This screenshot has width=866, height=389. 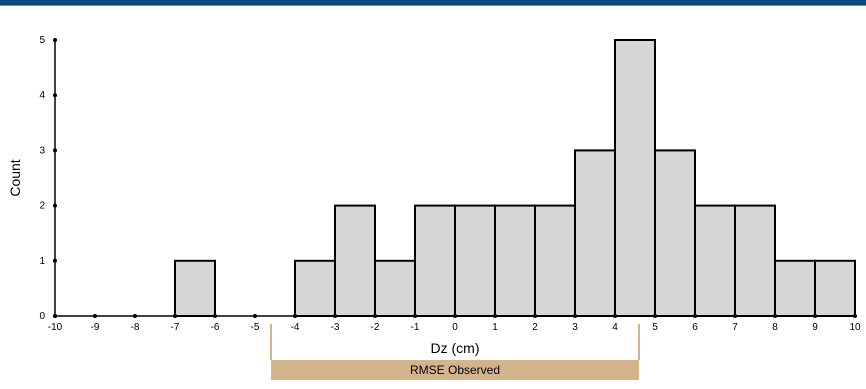 What do you see at coordinates (735, 327) in the screenshot?
I see `x-tick-label: 7` at bounding box center [735, 327].